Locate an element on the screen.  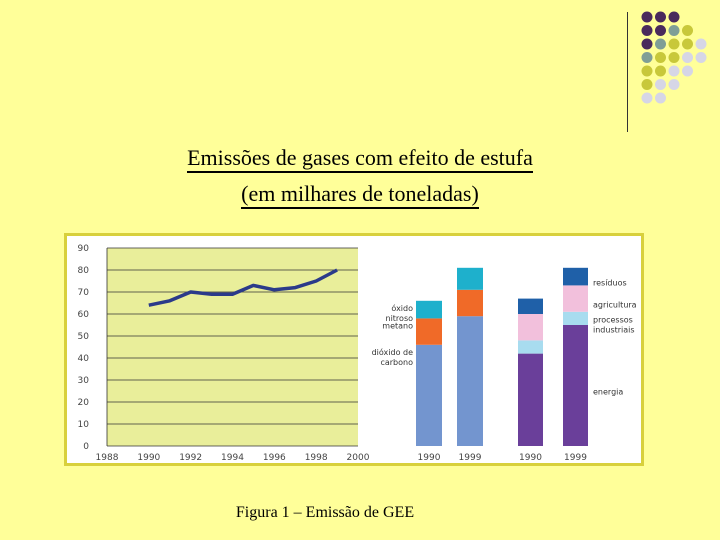
slide-title-line-2: (em milhares de toneladas) is located at coordinates (360, 195).